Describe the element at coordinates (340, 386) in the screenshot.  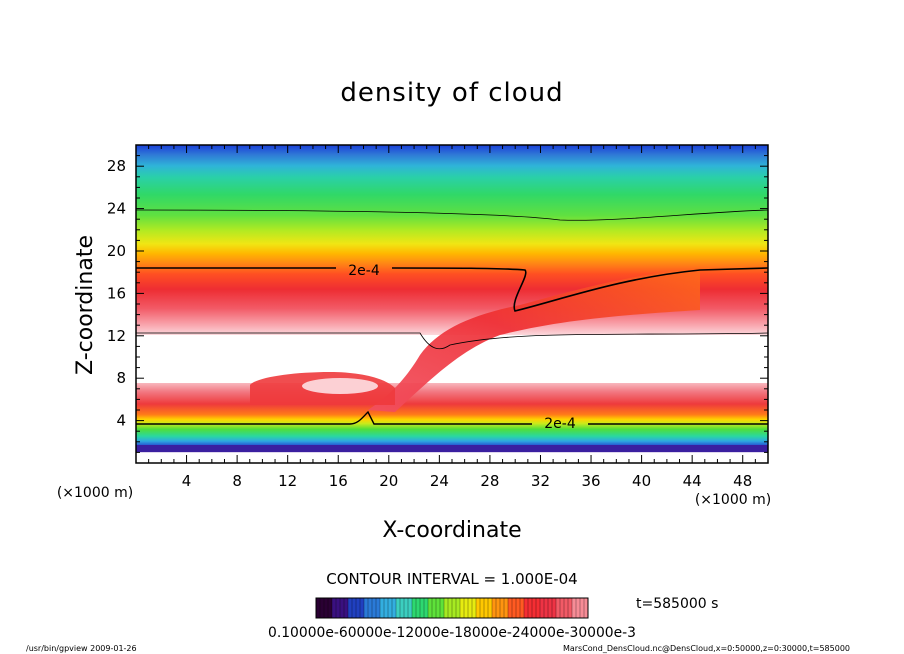
I see `cloud-hole` at that location.